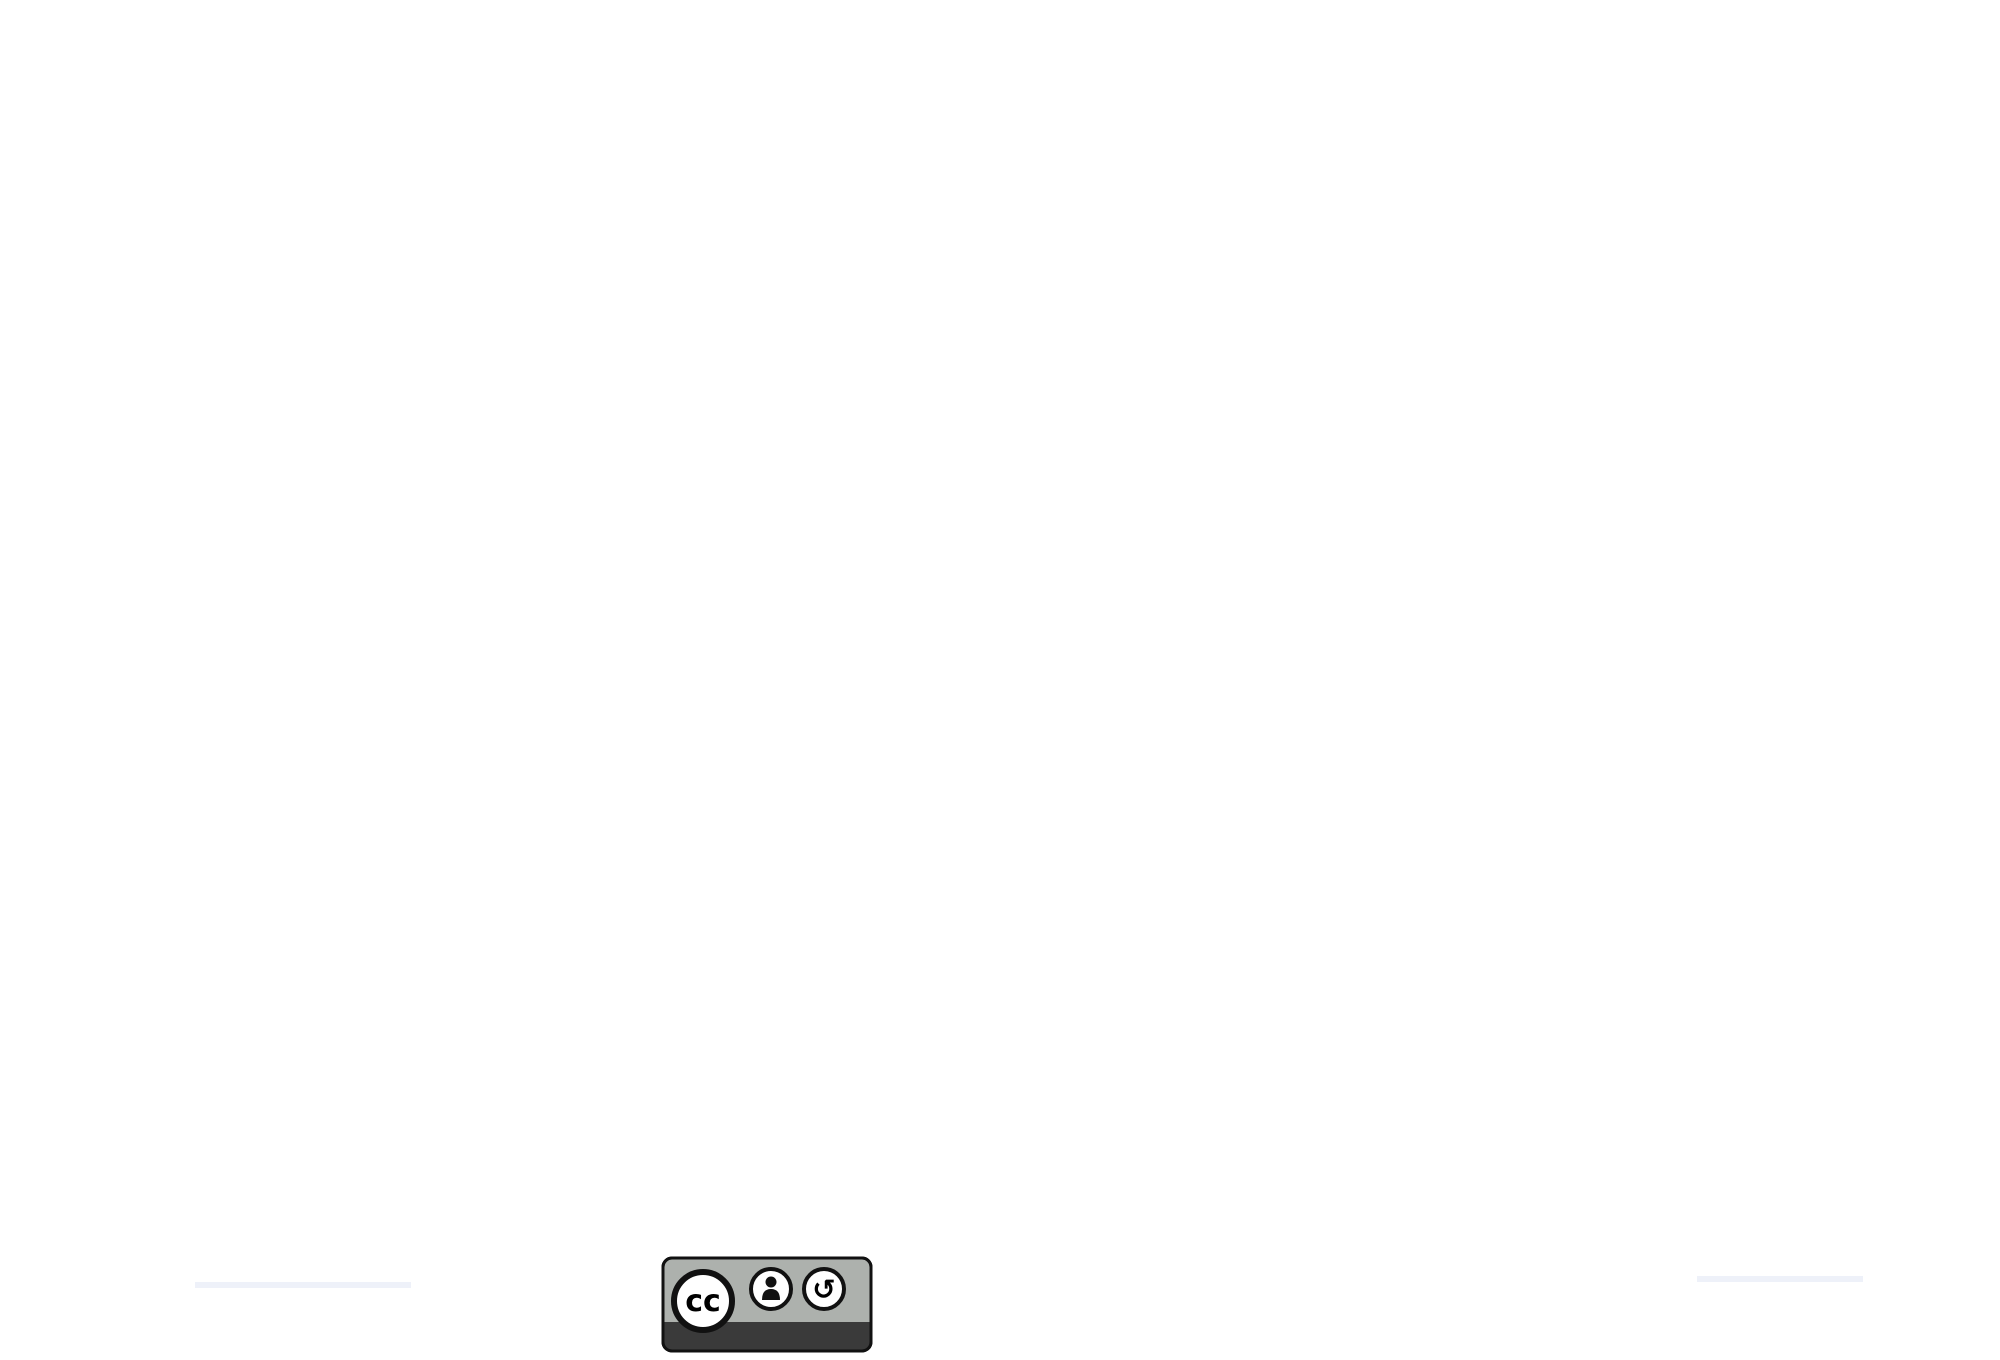 The width and height of the screenshot is (2000, 1360). I want to click on wv-calibration-note, so click(1780, 1279).